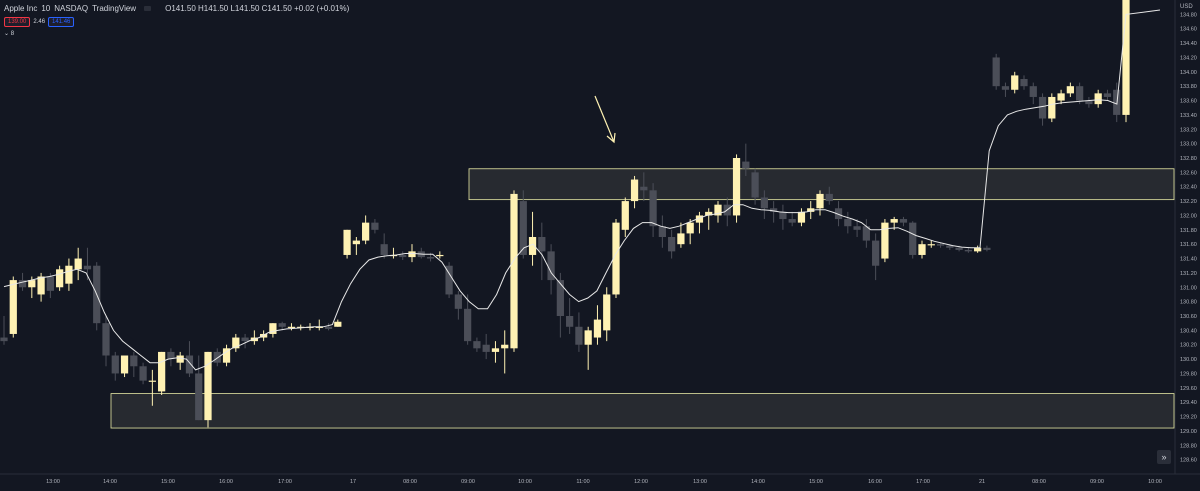 This screenshot has height=491, width=1200. Describe the element at coordinates (114, 8) in the screenshot. I see `brand-label: TradingView` at that location.